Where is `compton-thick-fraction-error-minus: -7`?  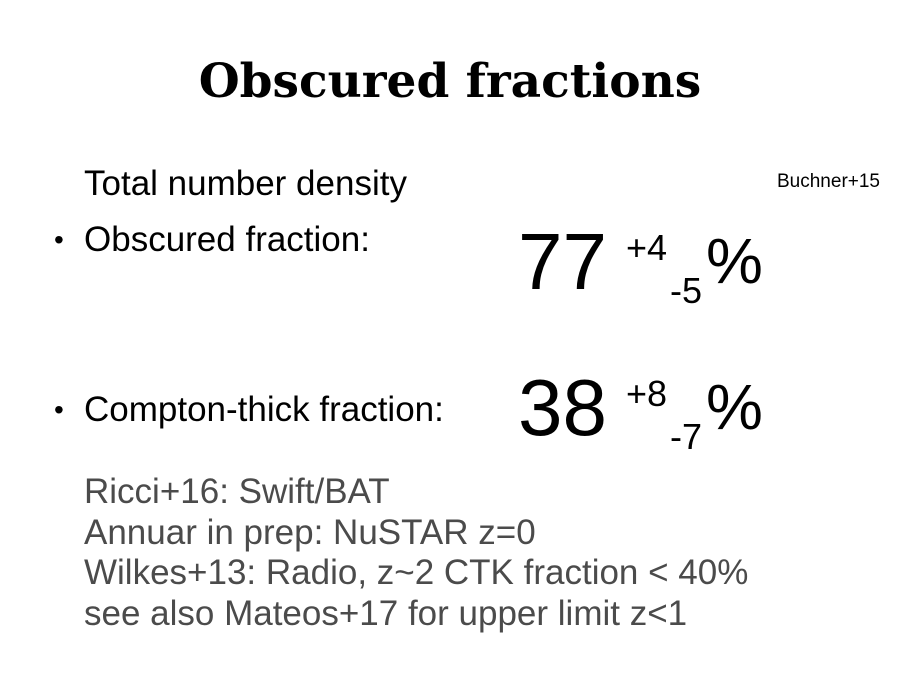
compton-thick-fraction-error-minus: -7 is located at coordinates (686, 436).